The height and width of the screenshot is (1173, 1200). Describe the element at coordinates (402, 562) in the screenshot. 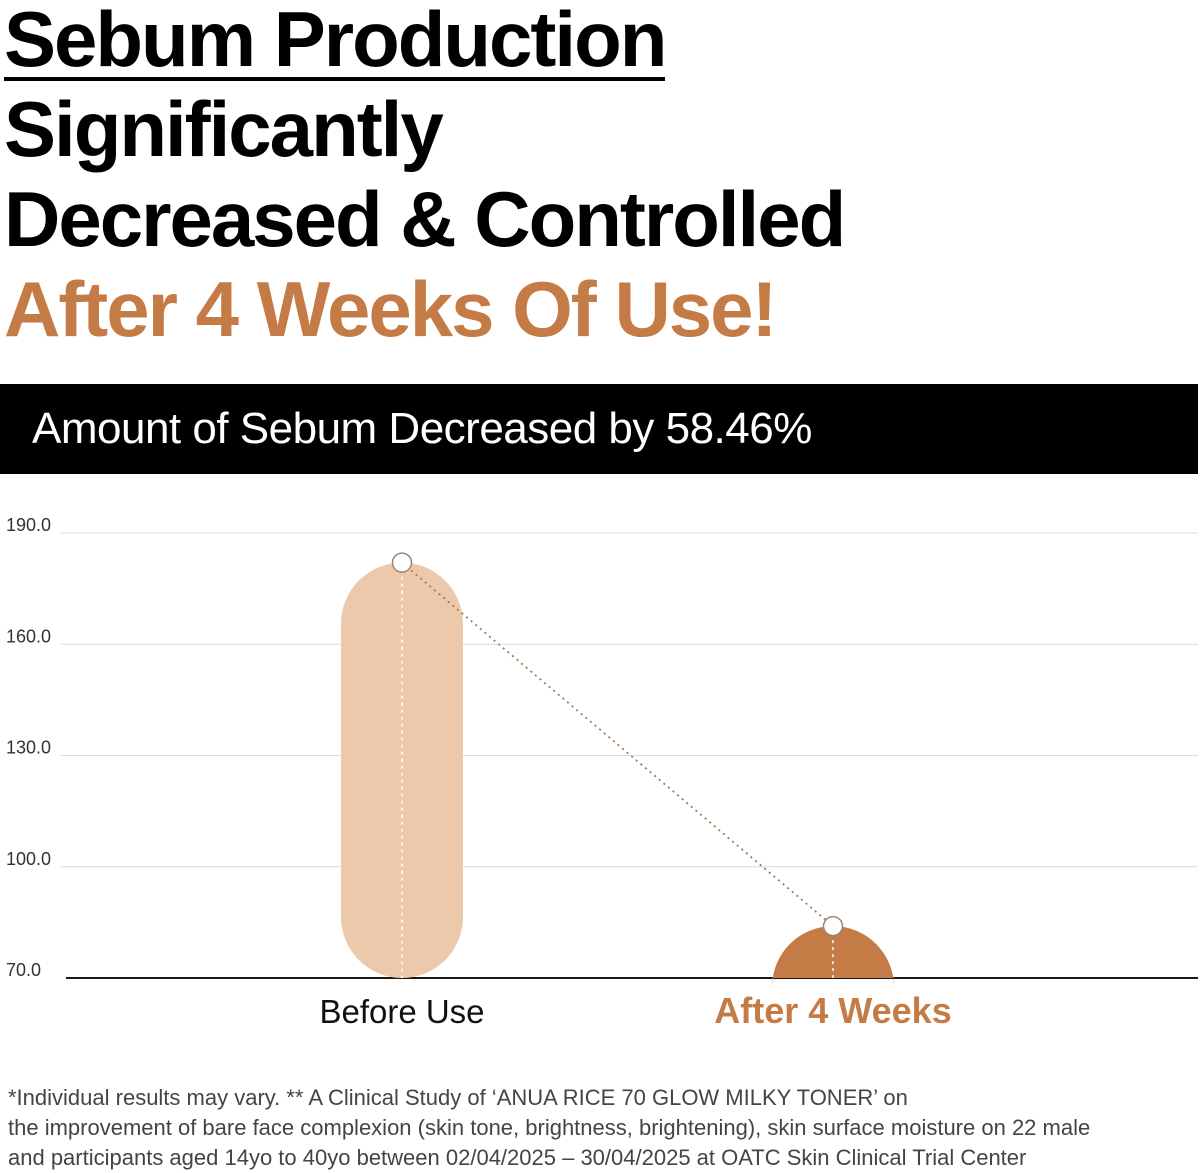

I see `data-point-before-use` at that location.